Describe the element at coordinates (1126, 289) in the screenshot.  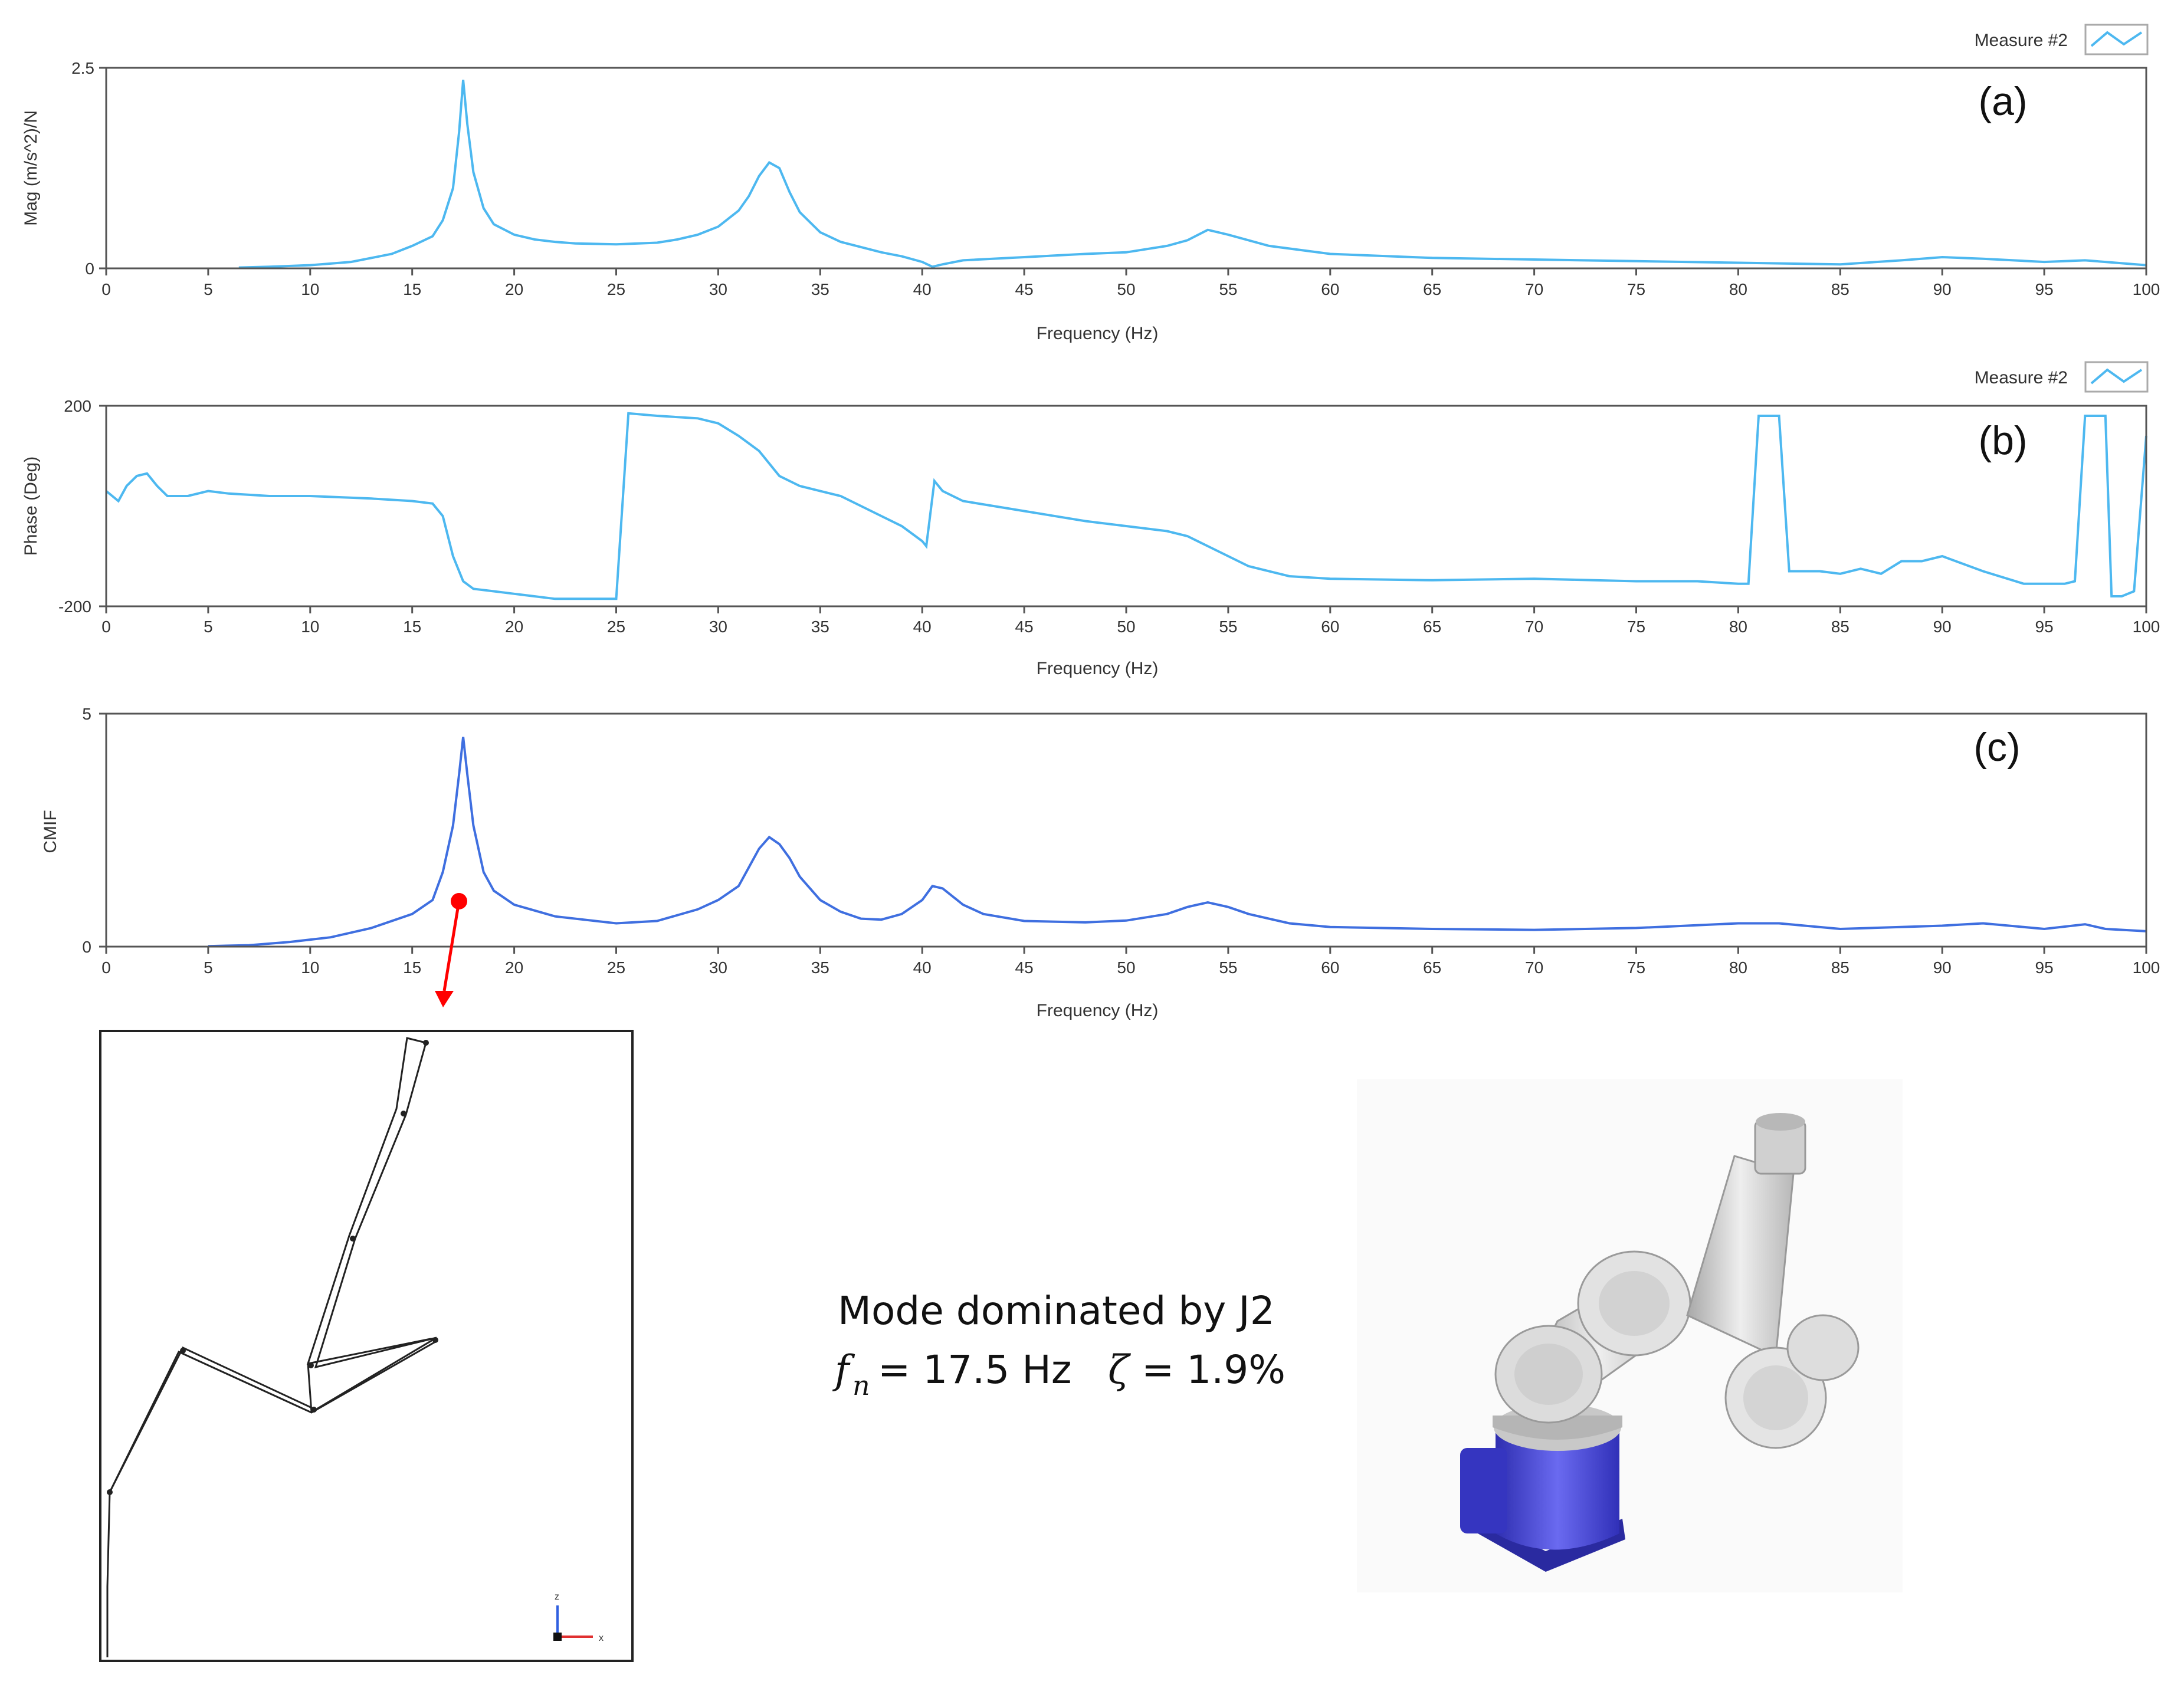
I see `x-tick-label-a-50: 50` at that location.